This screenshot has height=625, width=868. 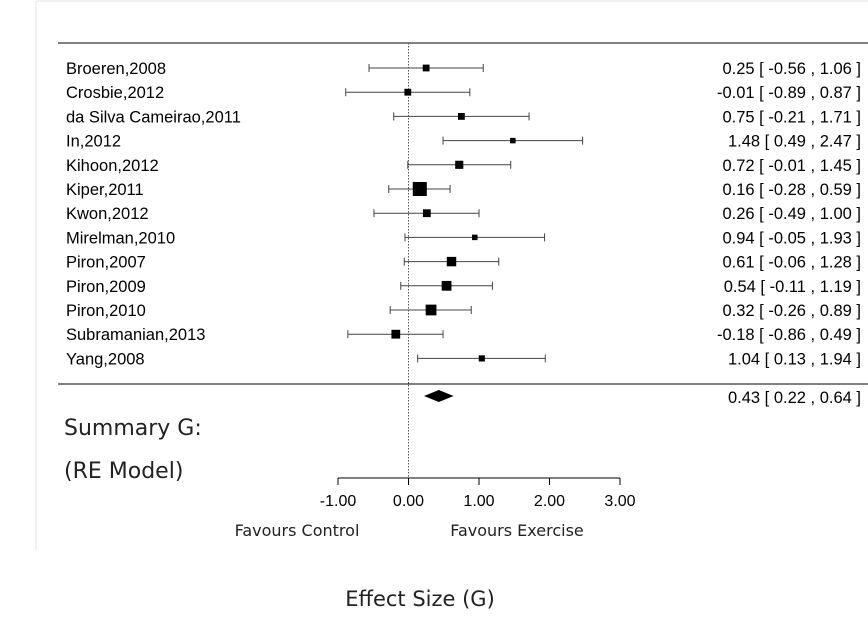 What do you see at coordinates (549, 501) in the screenshot?
I see `x-tick-label: 2.00` at bounding box center [549, 501].